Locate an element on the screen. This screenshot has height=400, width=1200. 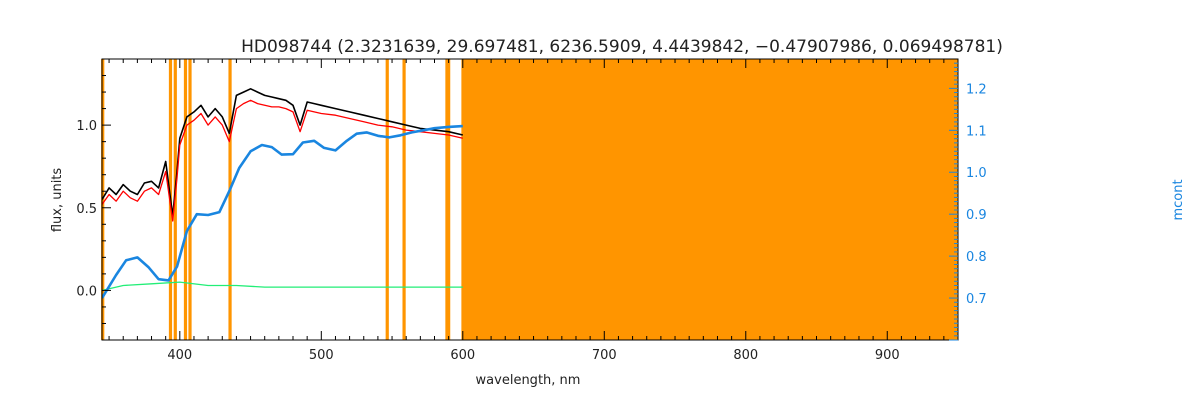
y2-tick-label: 0.7 is located at coordinates (976, 299).